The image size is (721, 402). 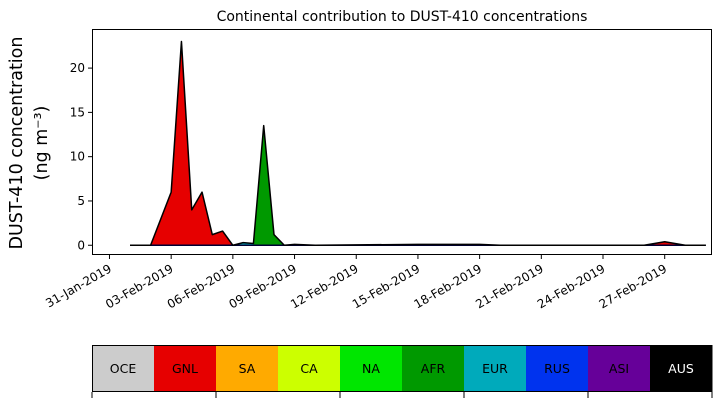 I want to click on y-axis: 0 5 10 15 20, so click(x=81, y=156).